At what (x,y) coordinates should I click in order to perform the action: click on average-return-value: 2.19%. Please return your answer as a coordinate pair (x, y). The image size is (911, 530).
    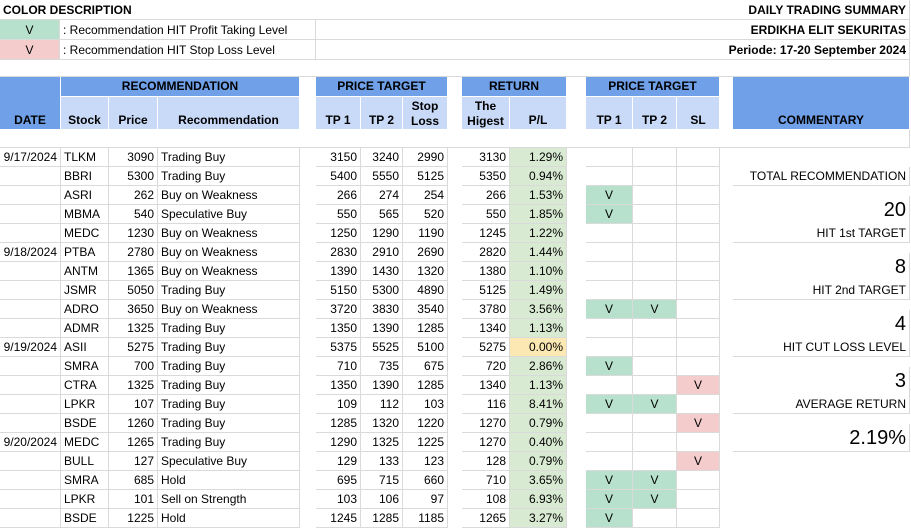
    Looking at the image, I should click on (821, 438).